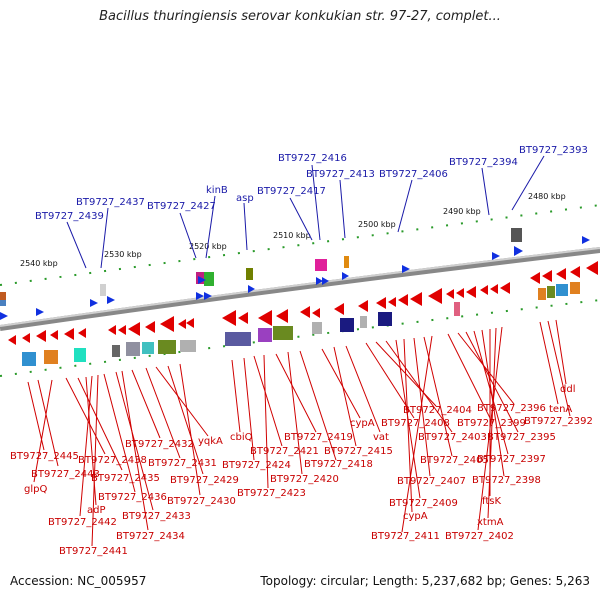 This screenshot has height=600, width=600. I want to click on gene-label-top: BT9727_2413, so click(340, 174).